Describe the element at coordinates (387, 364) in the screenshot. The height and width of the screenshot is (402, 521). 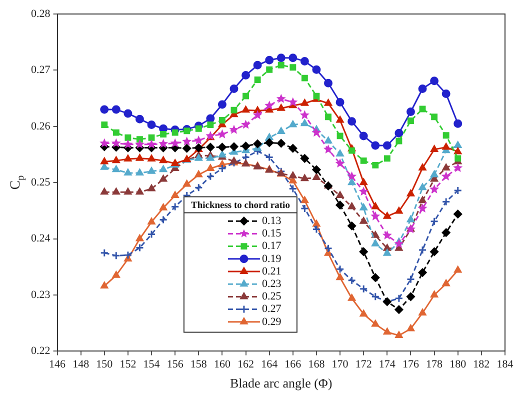
I see `x-tick-label: 174` at that location.